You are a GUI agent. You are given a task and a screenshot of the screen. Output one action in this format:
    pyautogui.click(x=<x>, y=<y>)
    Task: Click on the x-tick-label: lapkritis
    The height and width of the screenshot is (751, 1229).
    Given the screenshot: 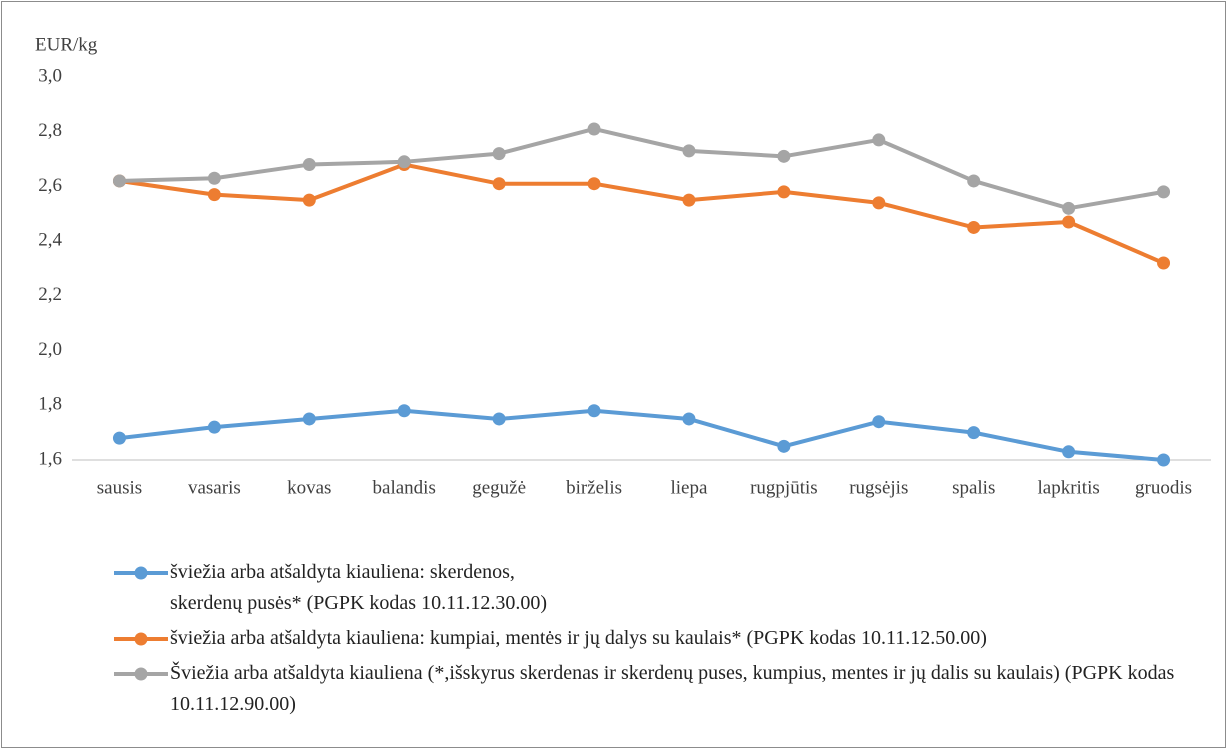 What is the action you would take?
    pyautogui.click(x=1068, y=487)
    